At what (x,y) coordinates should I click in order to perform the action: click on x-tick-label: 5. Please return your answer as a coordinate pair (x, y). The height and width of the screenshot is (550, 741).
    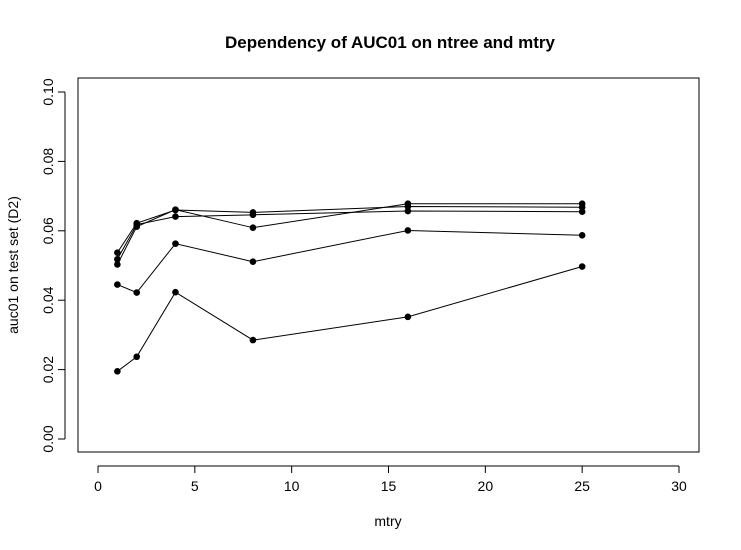
    Looking at the image, I should click on (195, 486).